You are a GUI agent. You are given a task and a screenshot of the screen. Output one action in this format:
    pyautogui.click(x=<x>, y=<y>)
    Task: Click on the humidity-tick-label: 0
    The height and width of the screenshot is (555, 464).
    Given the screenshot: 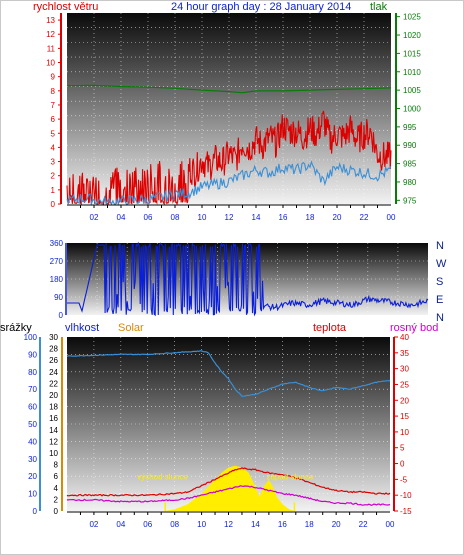 What is the action you would take?
    pyautogui.click(x=56, y=511)
    